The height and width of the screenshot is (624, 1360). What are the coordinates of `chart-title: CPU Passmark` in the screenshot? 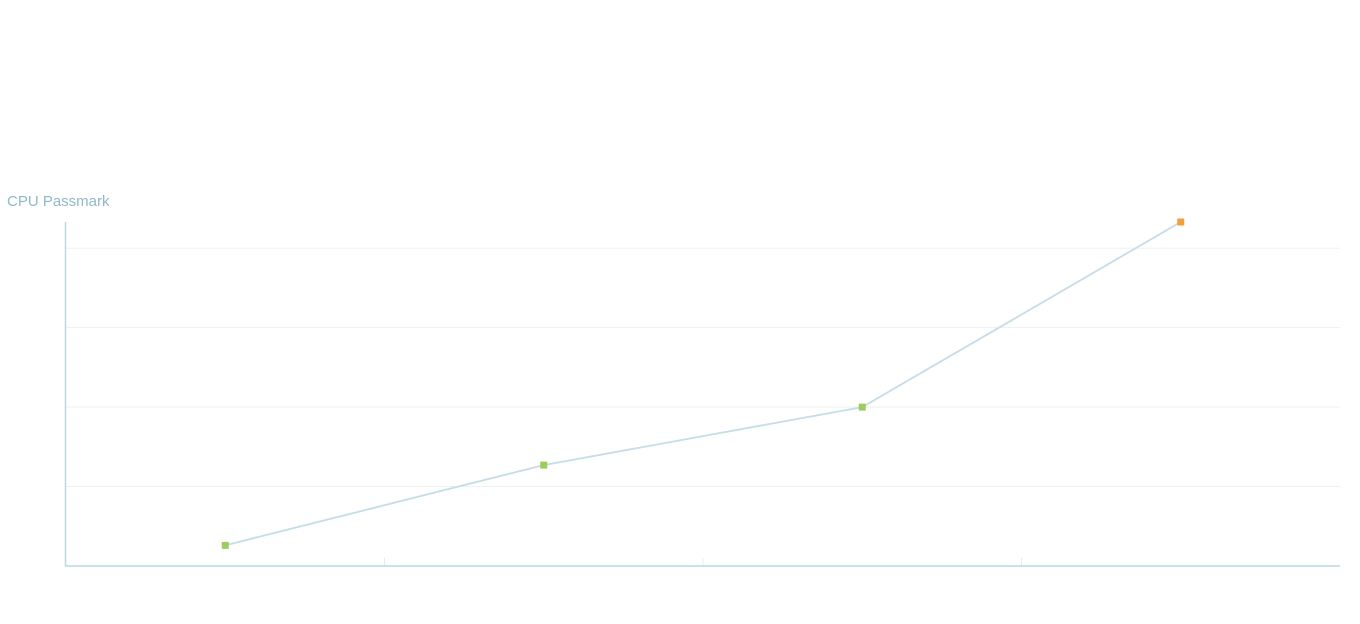 It's located at (58, 201).